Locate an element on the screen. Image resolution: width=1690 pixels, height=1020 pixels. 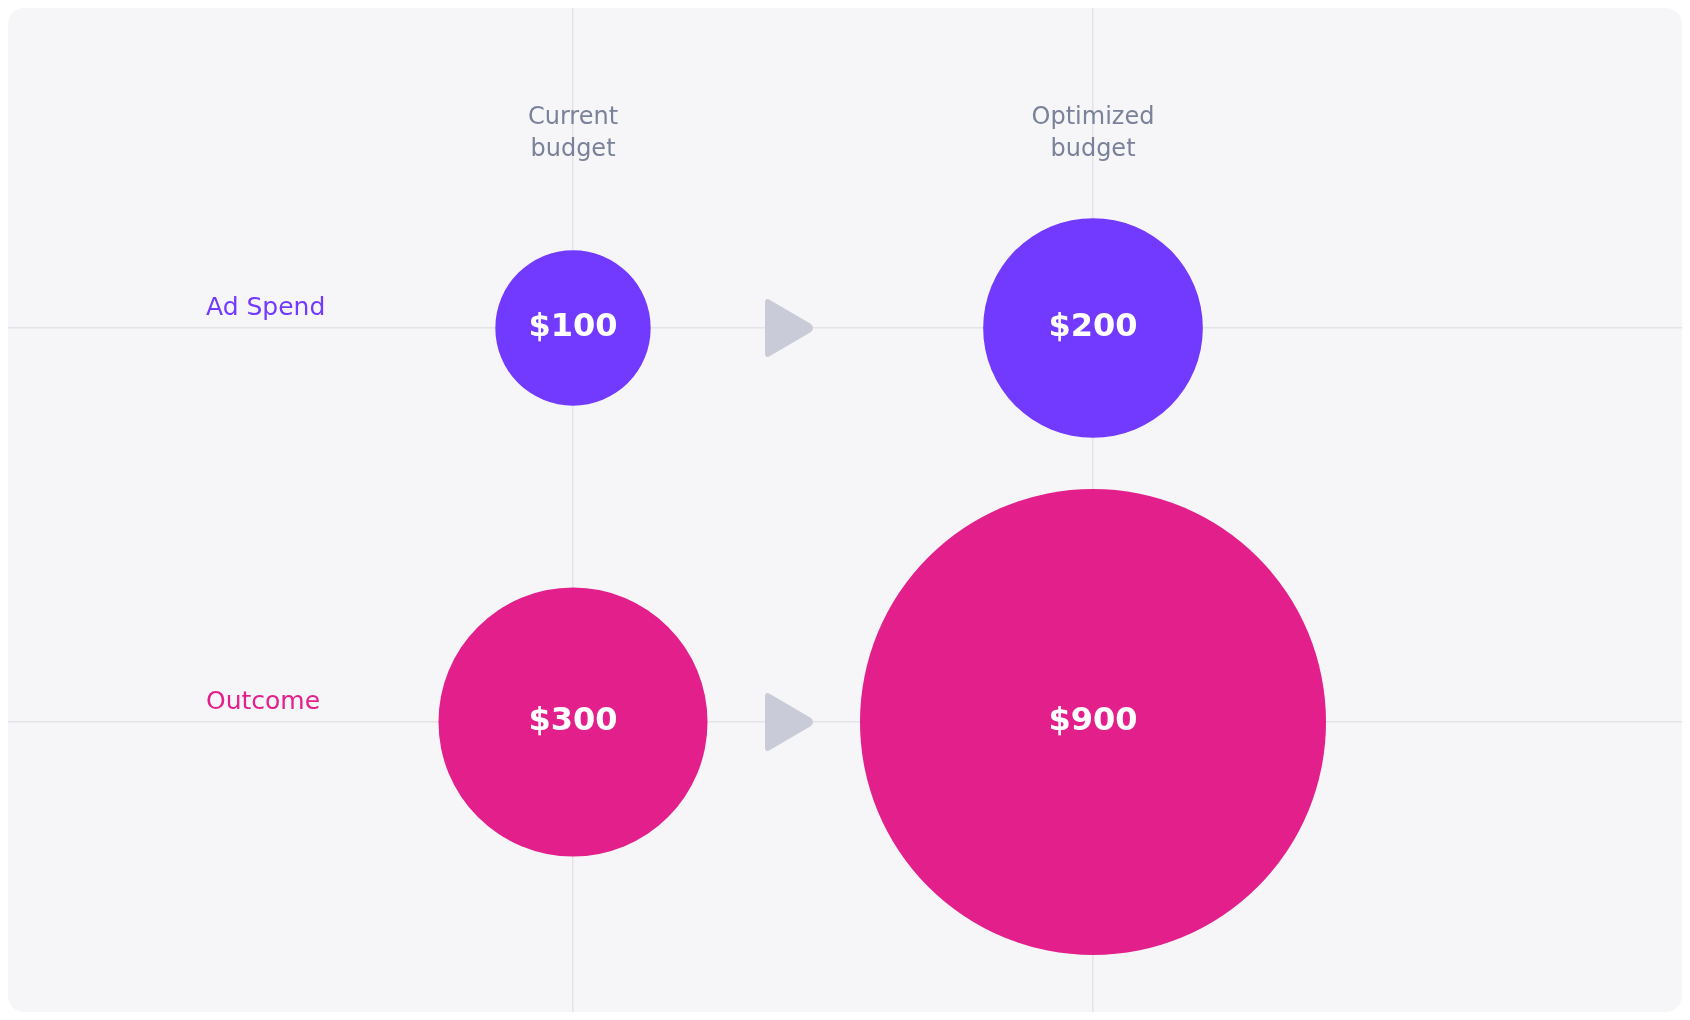
data-label: $300 is located at coordinates (573, 719).